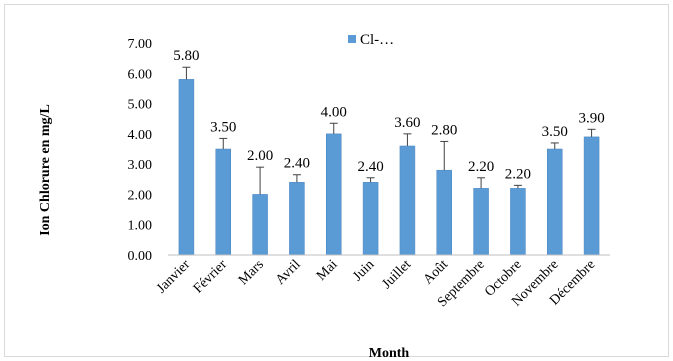 The width and height of the screenshot is (673, 361). What do you see at coordinates (407, 123) in the screenshot?
I see `data-label: 3.60` at bounding box center [407, 123].